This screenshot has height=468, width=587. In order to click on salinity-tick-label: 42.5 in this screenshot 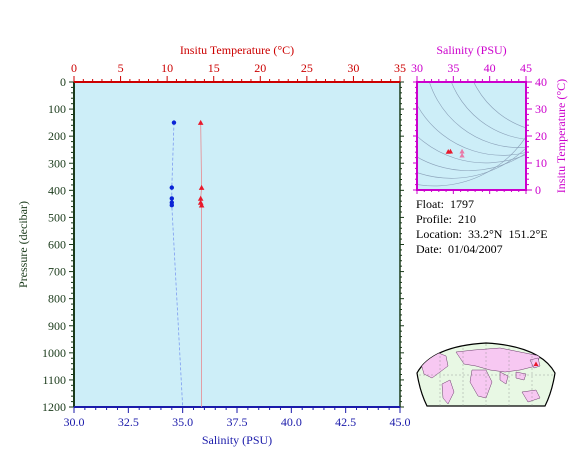, I will do `click(345, 422)`.